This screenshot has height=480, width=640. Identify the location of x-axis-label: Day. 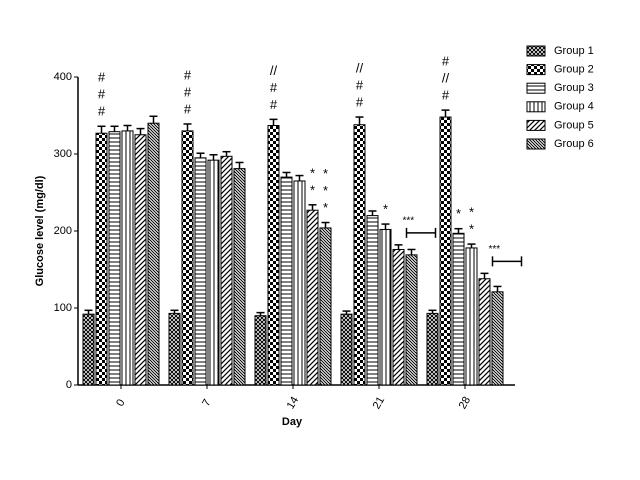
(292, 422).